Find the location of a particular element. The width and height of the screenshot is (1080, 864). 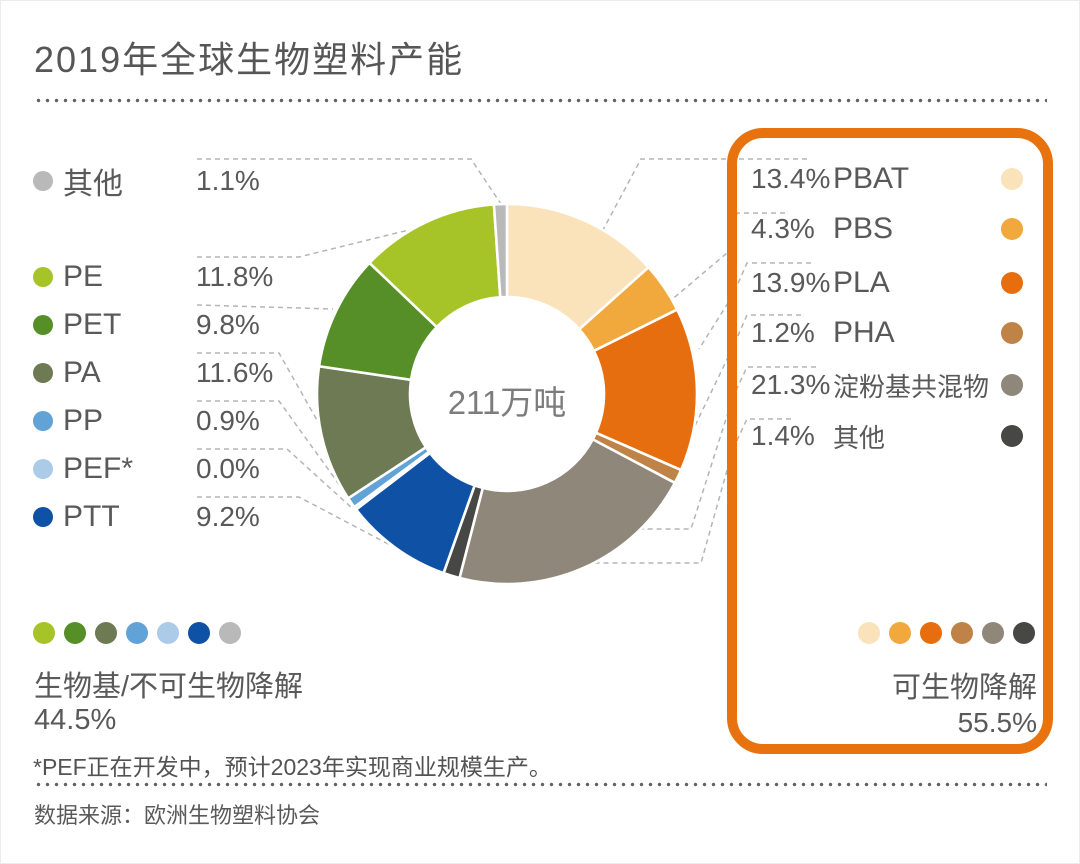

right-legend-item-PLA: 13.9% PLA is located at coordinates (531, 283).